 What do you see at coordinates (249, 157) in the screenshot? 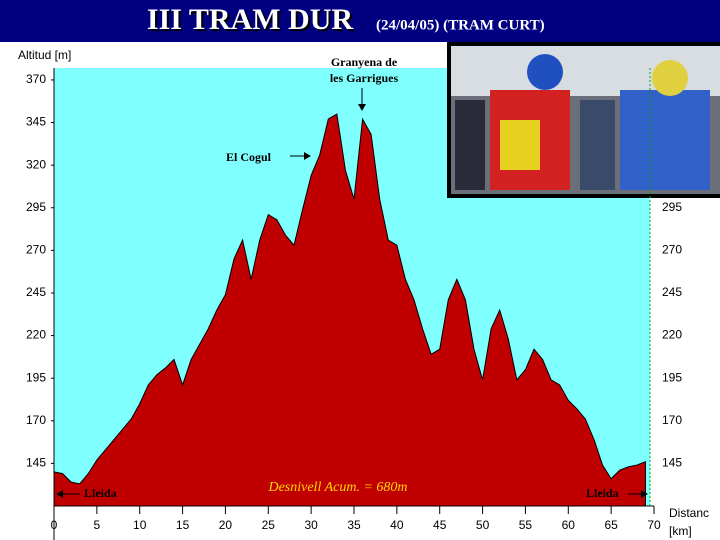
I see `annotation: El Cogul` at bounding box center [249, 157].